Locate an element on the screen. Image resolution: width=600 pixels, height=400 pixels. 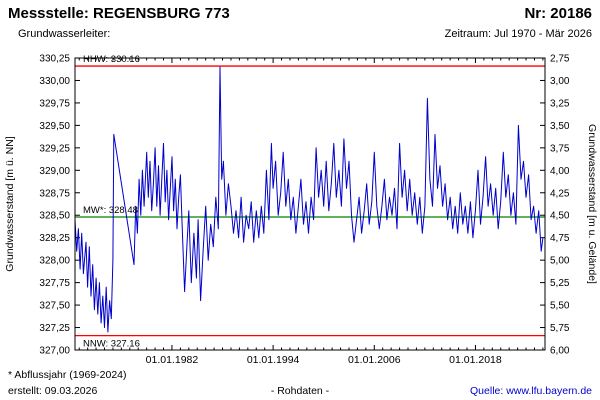
y-tick-label-right: 4,00 is located at coordinates (560, 171).